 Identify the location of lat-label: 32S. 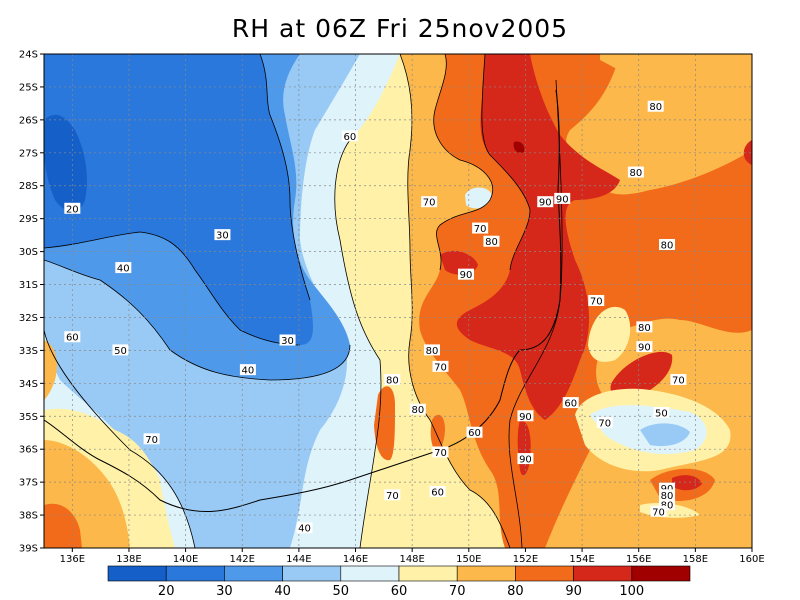
(28, 318).